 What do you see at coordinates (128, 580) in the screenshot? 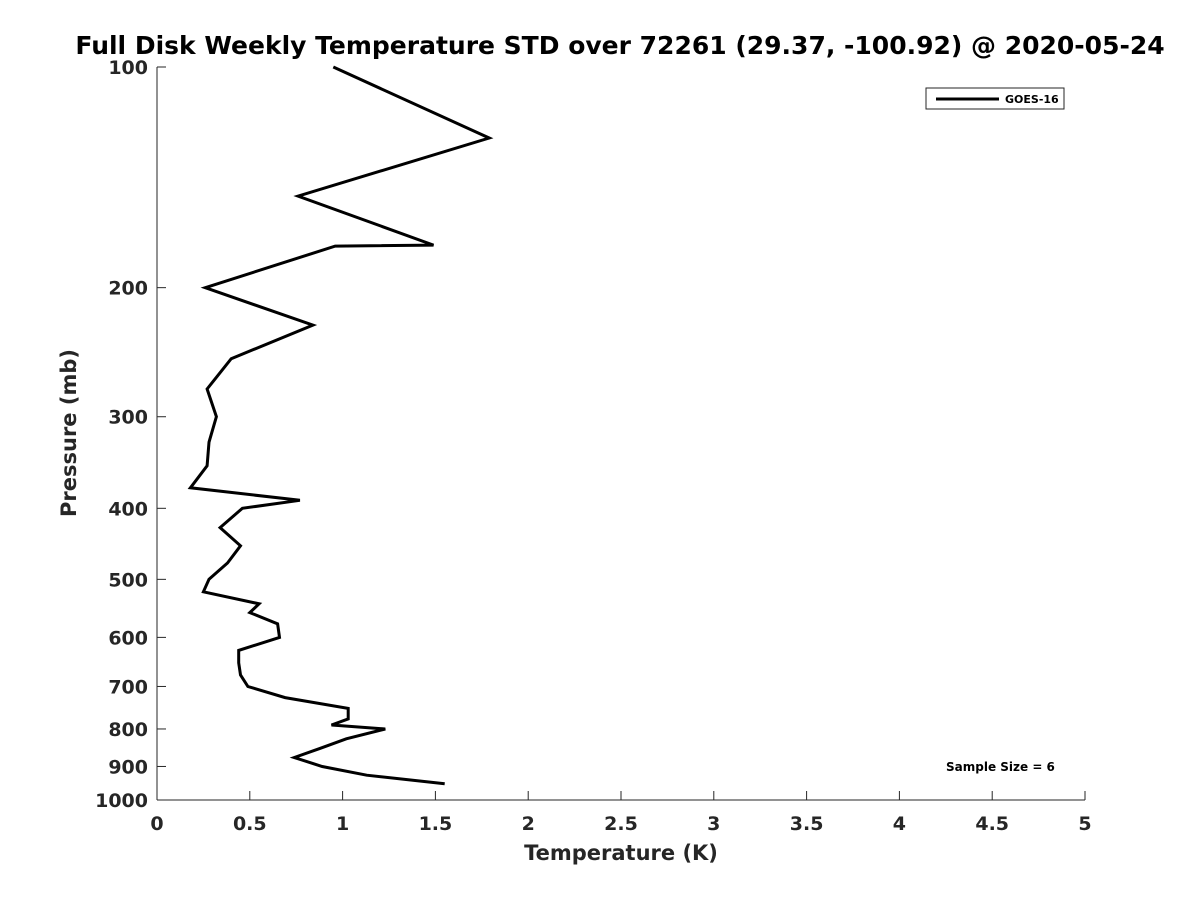
I see `y-tick-label: 500` at bounding box center [128, 580].